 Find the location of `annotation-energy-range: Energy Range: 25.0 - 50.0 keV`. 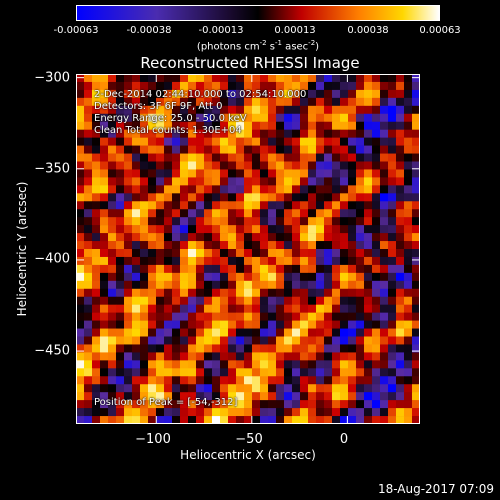

annotation-energy-range: Energy Range: 25.0 - 50.0 keV is located at coordinates (170, 118).